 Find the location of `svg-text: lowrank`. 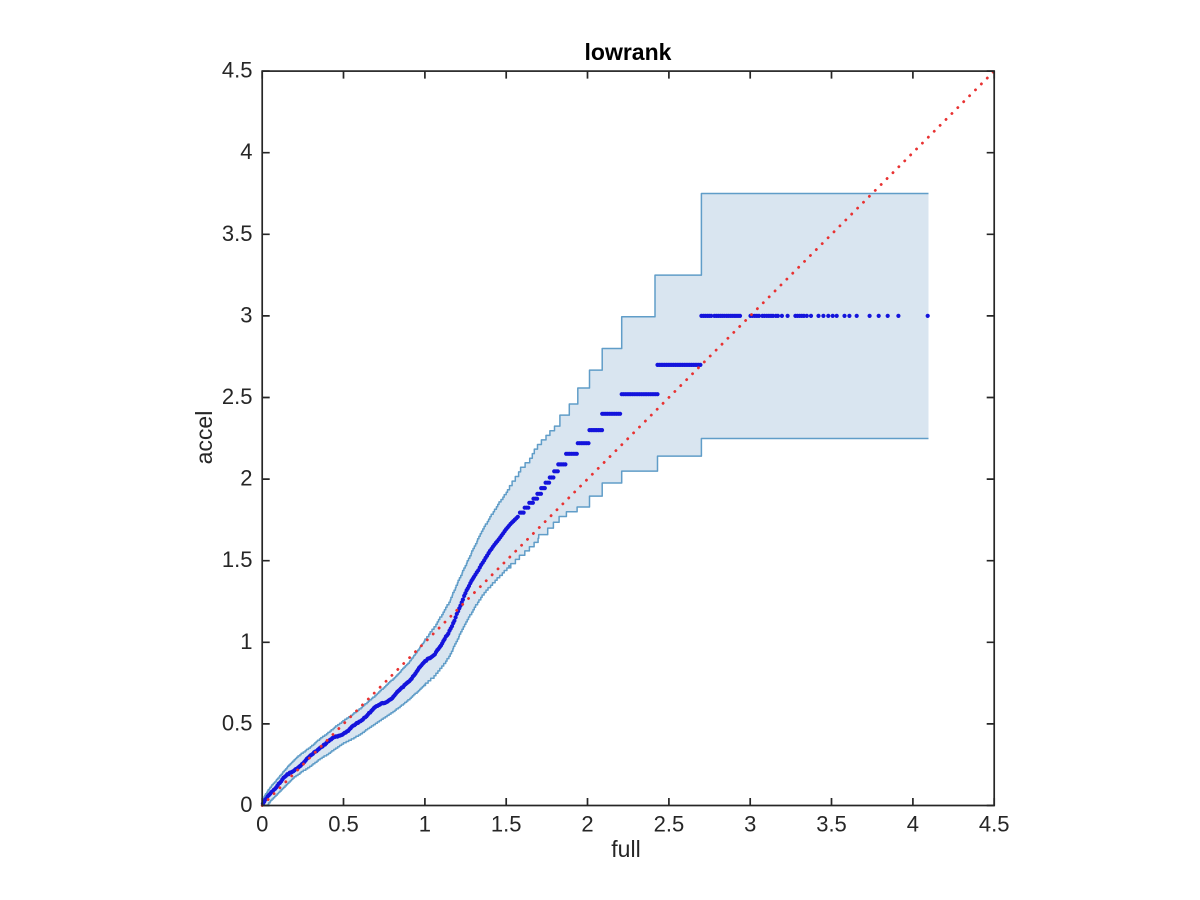

svg-text: lowrank is located at coordinates (628, 52).